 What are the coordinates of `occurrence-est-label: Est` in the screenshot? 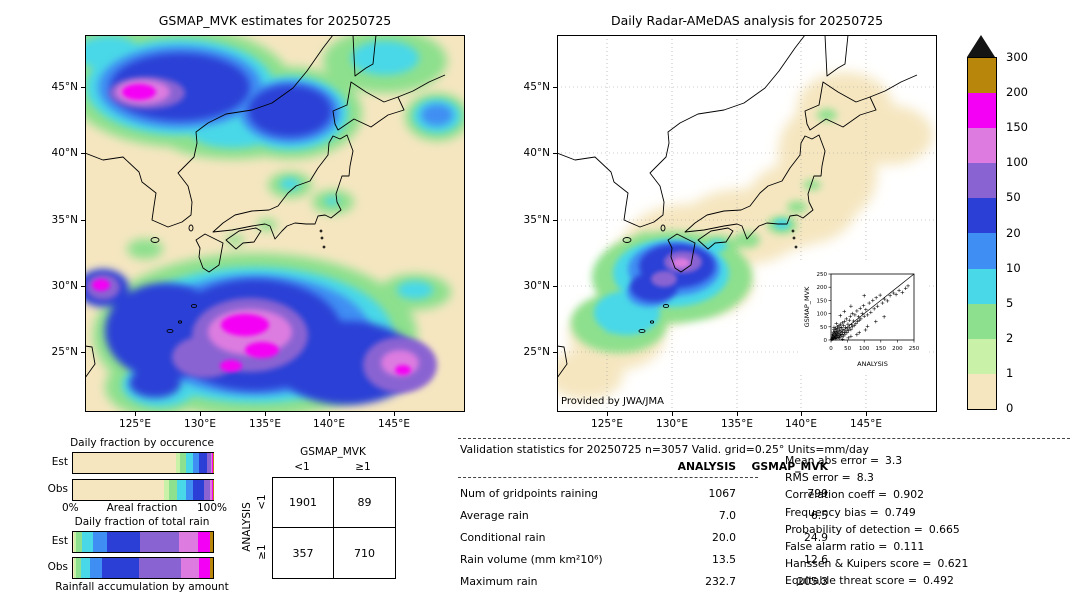 It's located at (59, 462).